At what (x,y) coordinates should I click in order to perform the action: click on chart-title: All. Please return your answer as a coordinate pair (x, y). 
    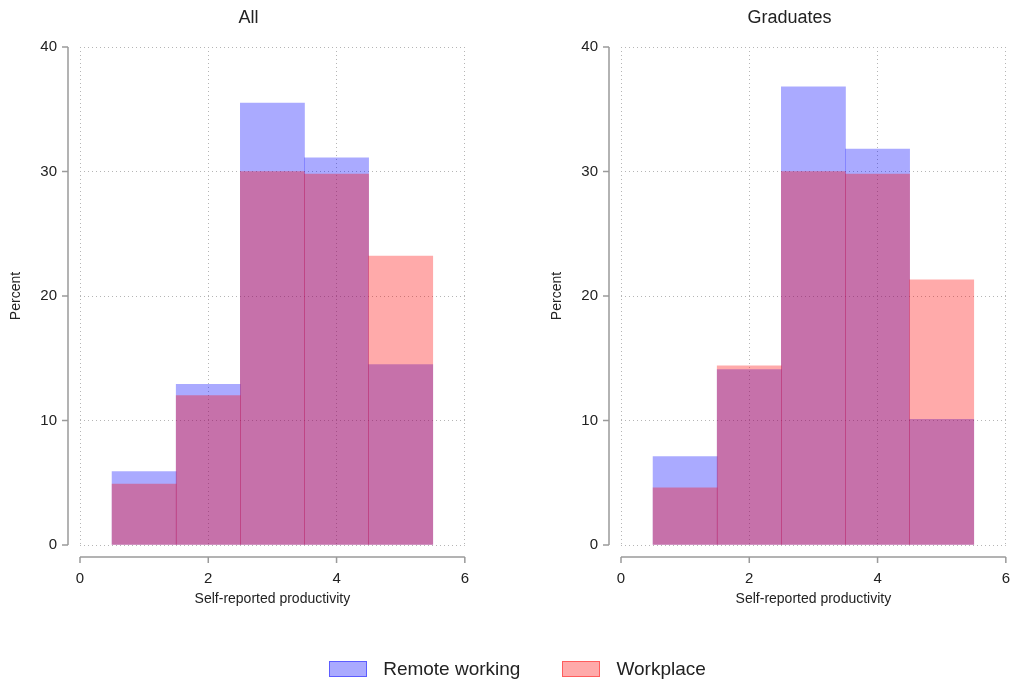
    Looking at the image, I should click on (248, 16).